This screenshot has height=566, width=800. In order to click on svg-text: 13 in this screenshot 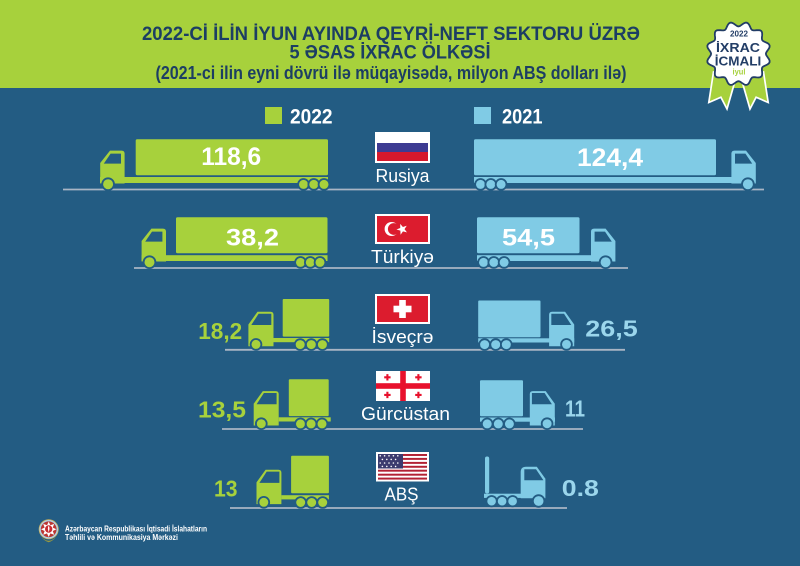, I will do `click(226, 488)`.